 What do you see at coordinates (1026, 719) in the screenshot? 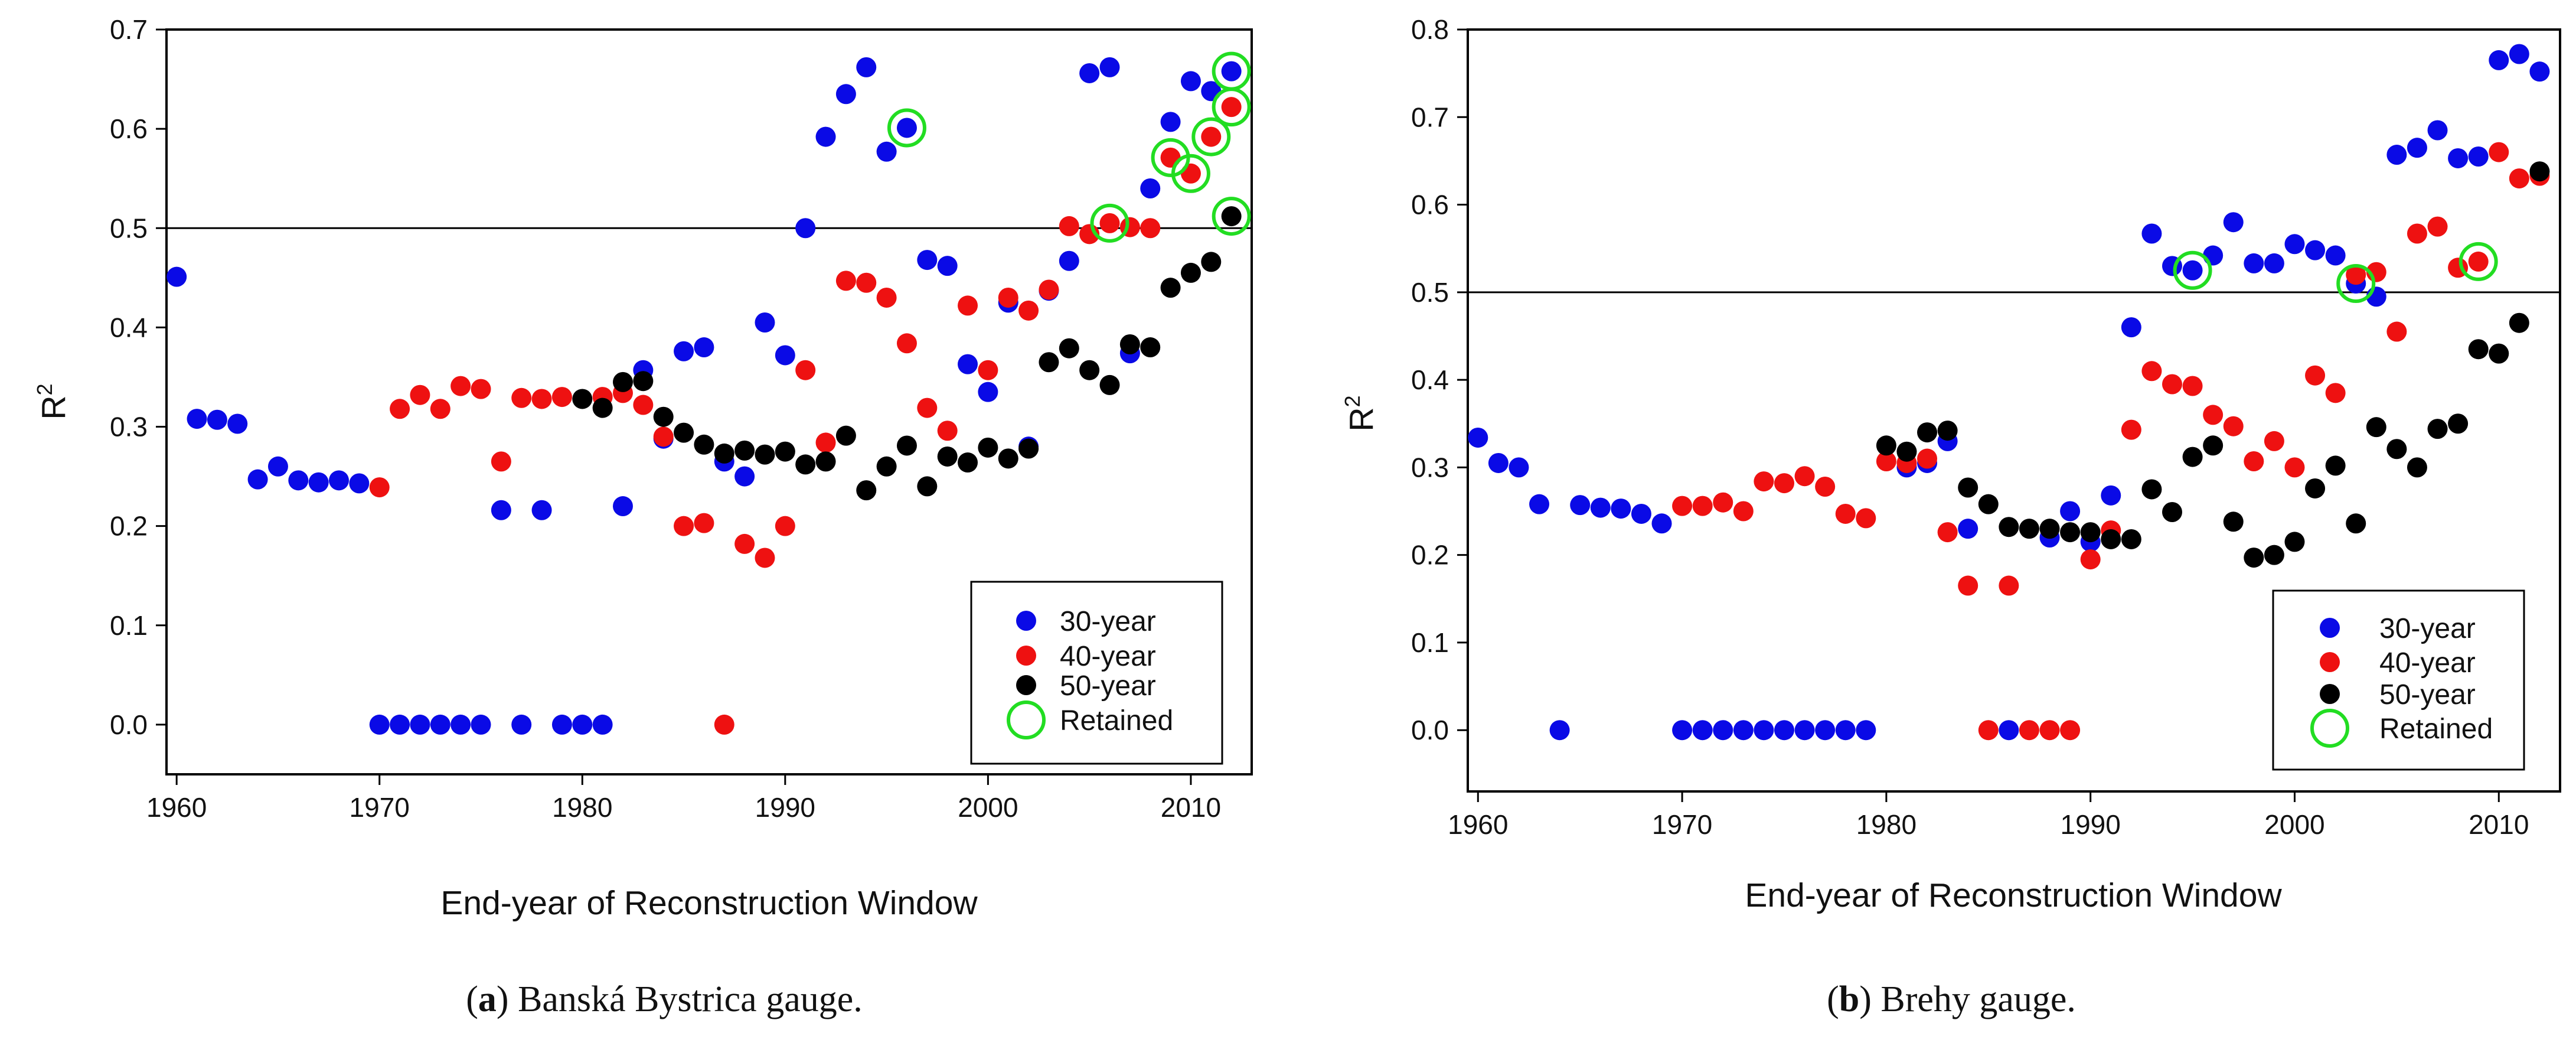
I see `legend-swatch-retained` at bounding box center [1026, 719].